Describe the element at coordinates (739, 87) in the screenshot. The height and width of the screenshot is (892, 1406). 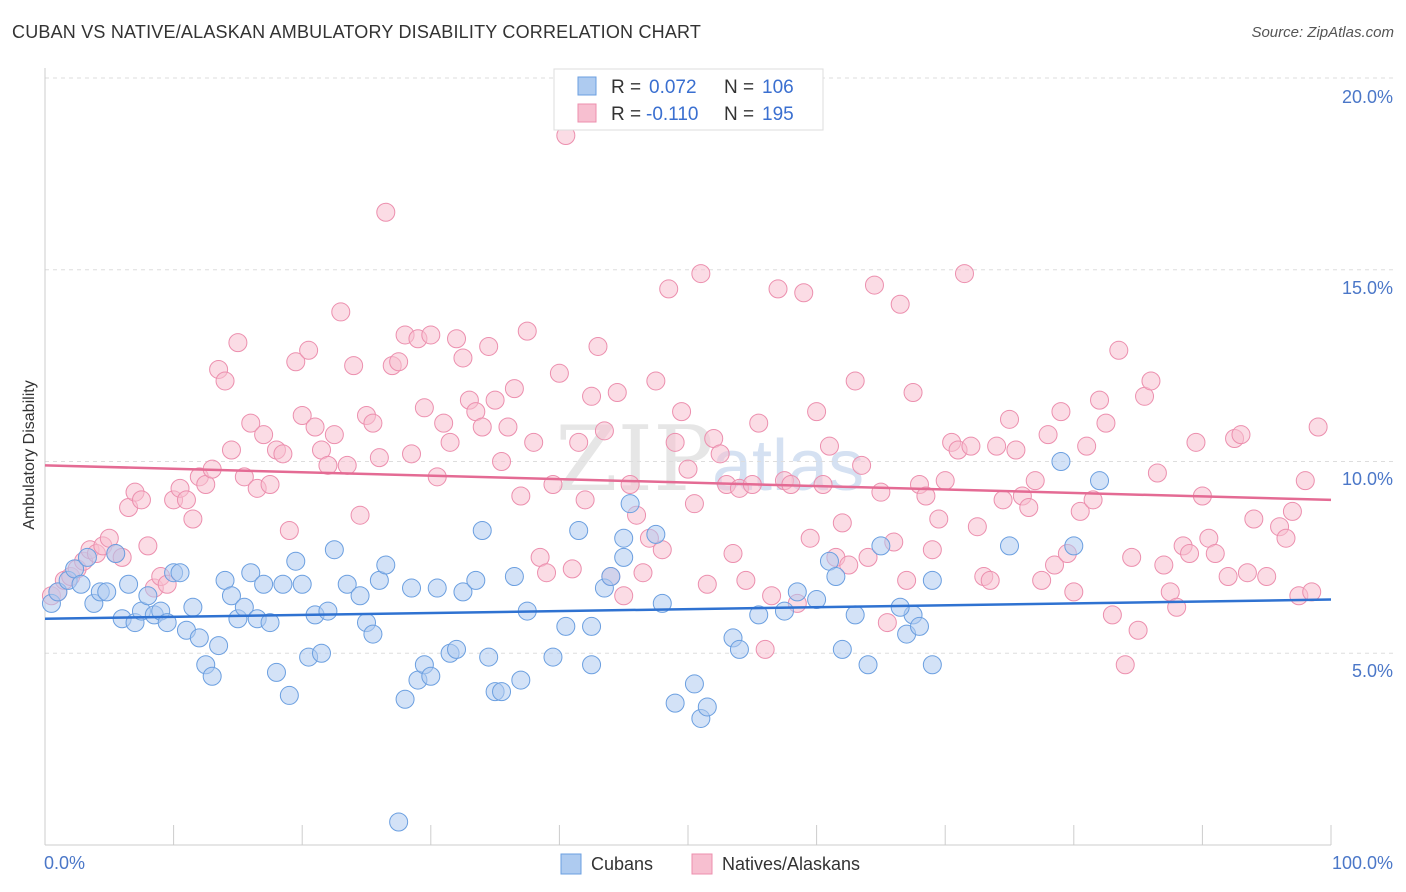
I see `cubans-n-label: N =` at that location.